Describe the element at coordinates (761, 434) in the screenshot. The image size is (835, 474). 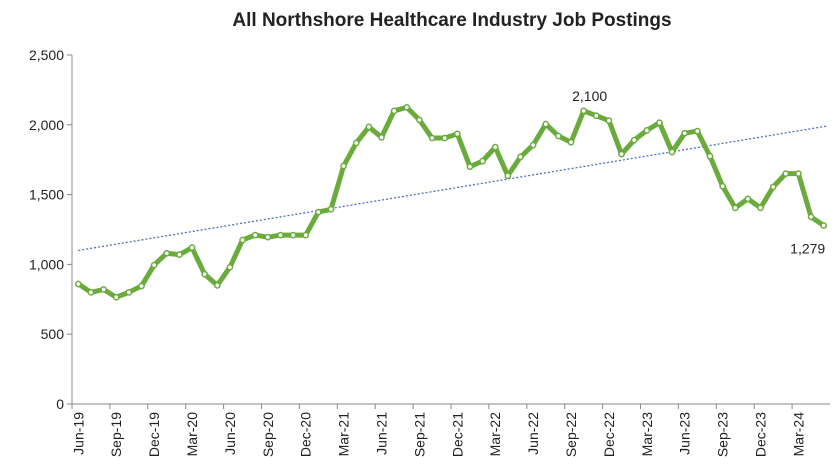
I see `x-tick-label: Dec-23` at that location.